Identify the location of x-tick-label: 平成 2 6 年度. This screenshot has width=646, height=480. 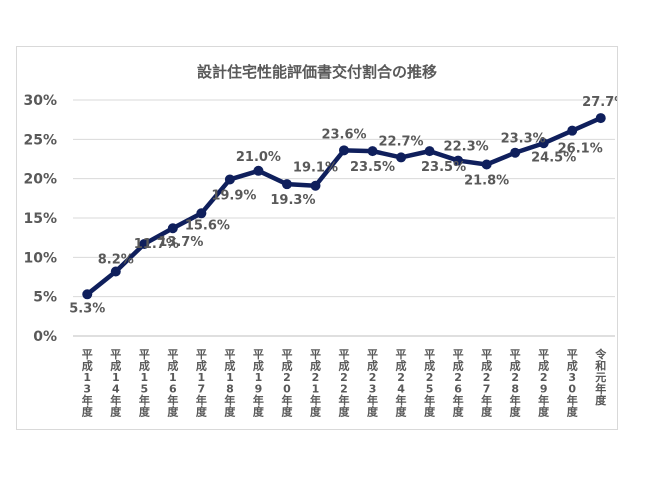
(459, 383).